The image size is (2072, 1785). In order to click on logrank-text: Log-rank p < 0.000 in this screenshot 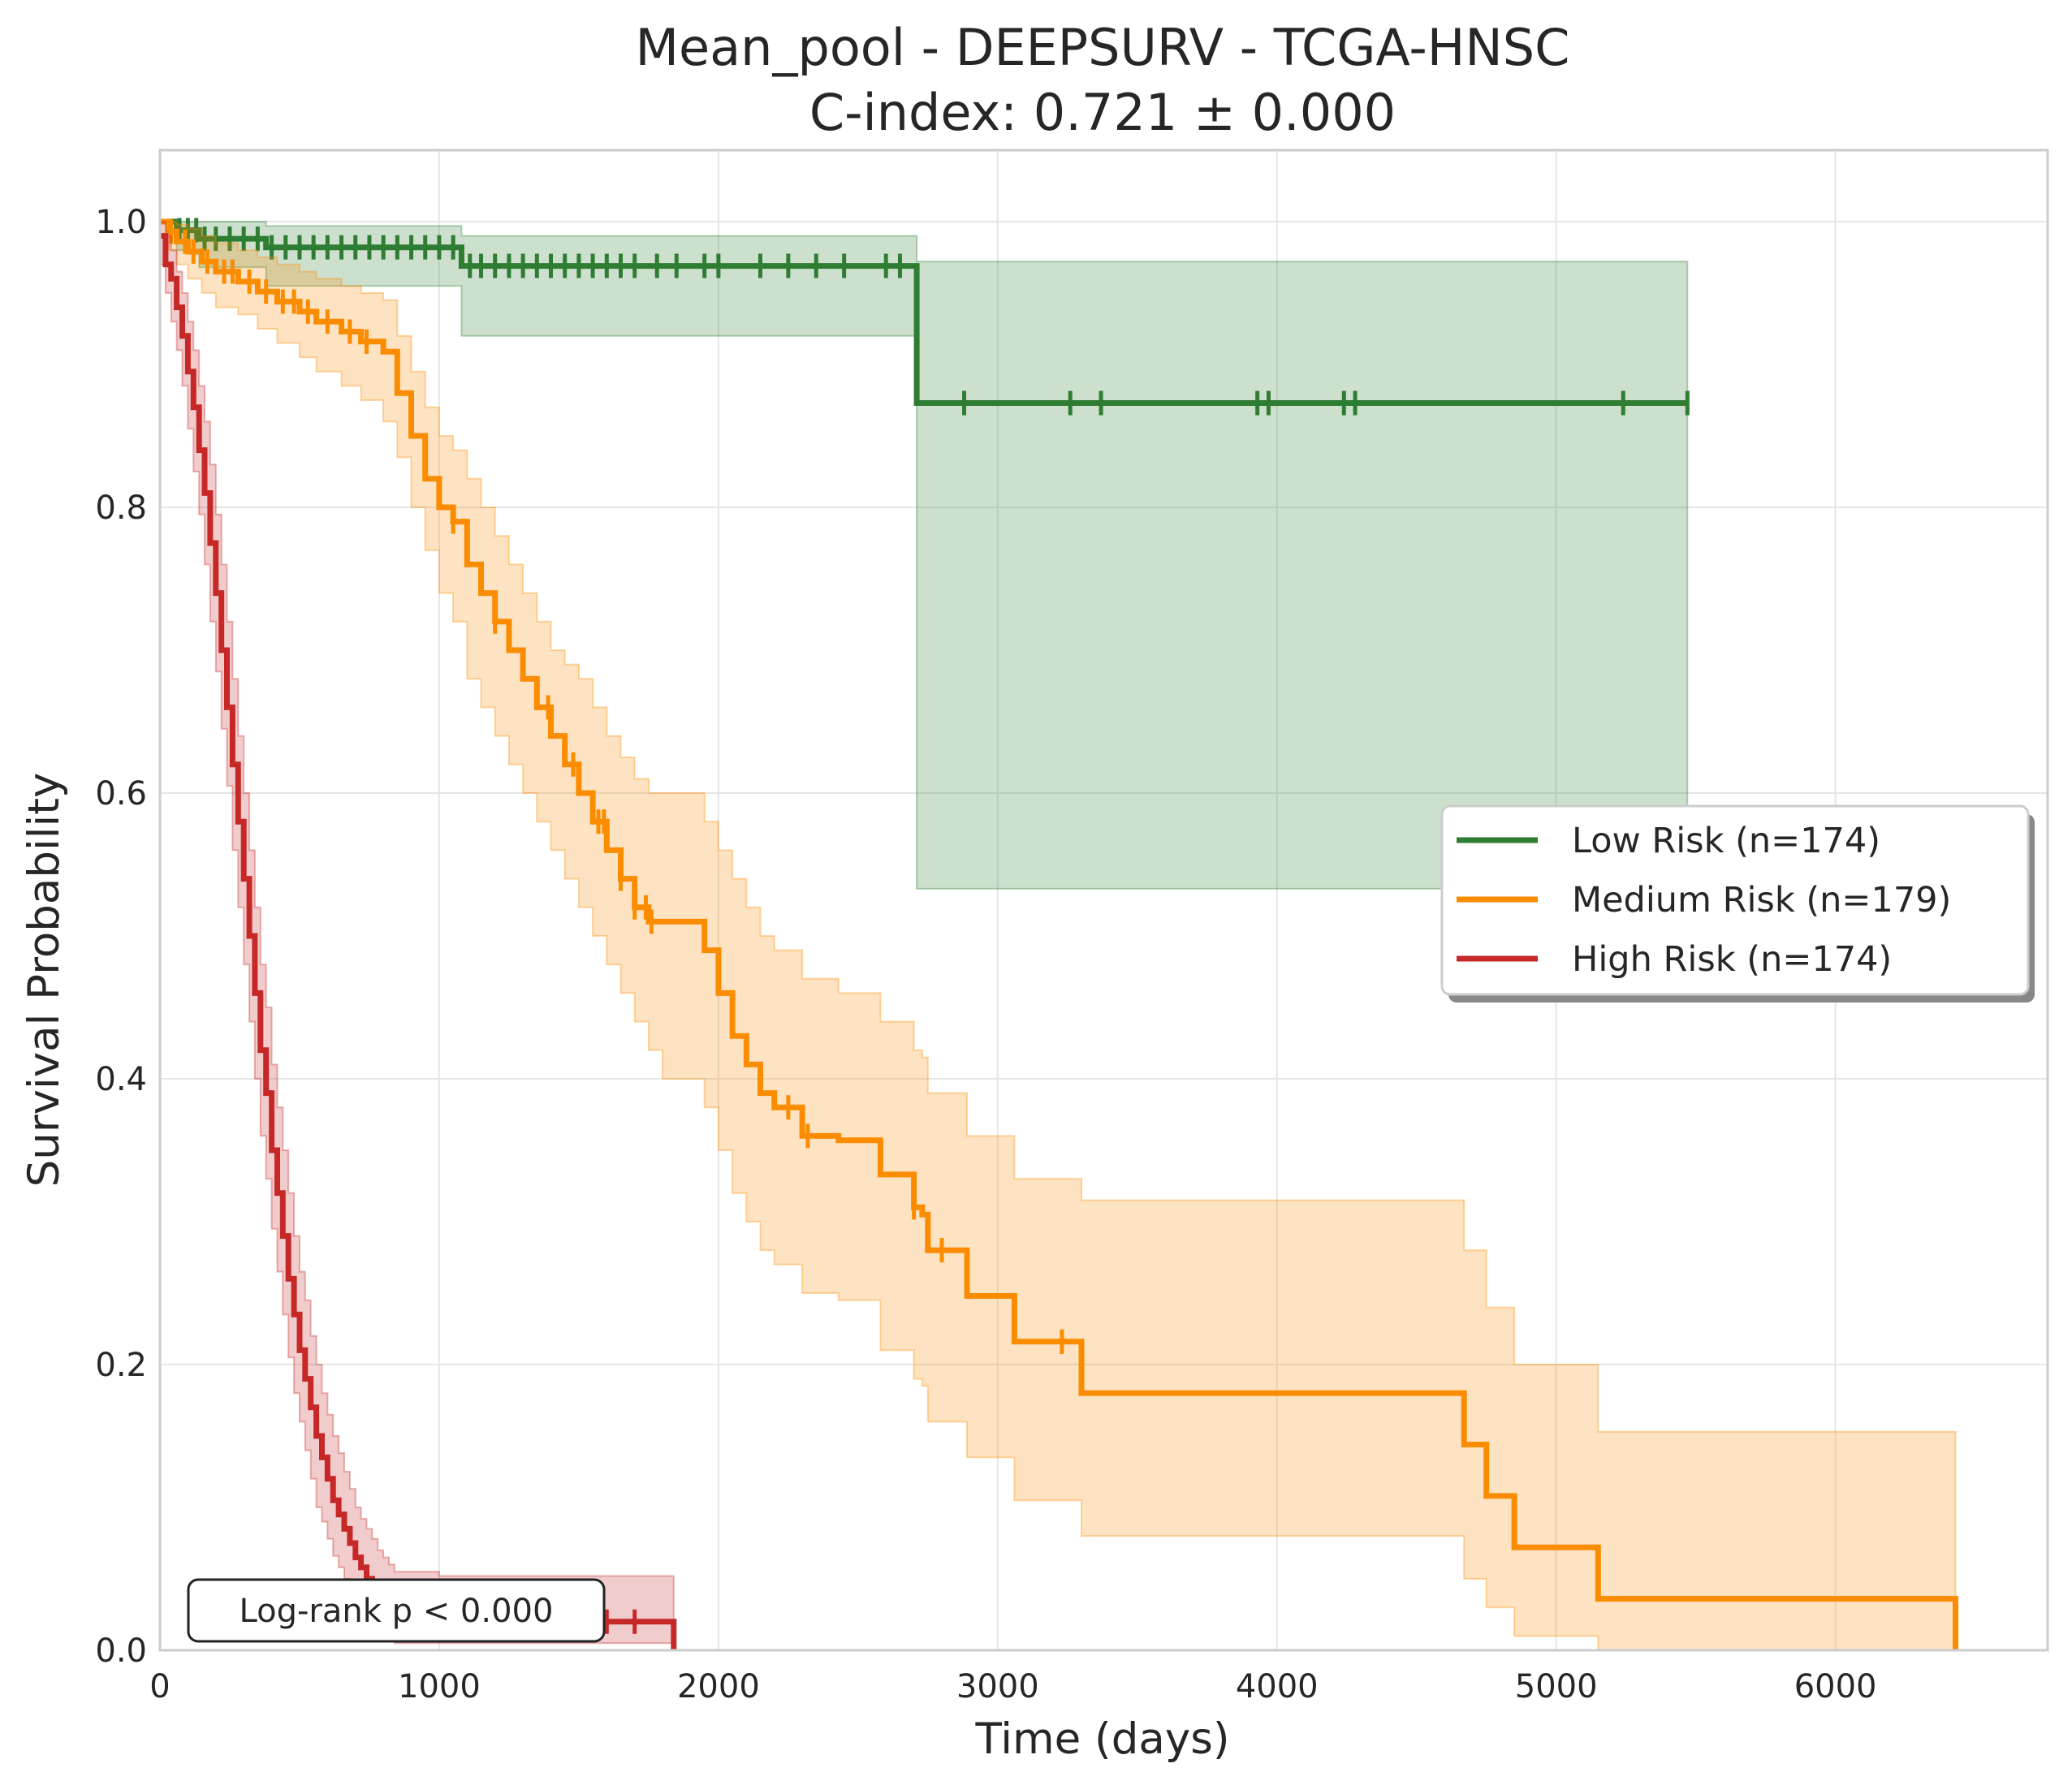, I will do `click(397, 1612)`.